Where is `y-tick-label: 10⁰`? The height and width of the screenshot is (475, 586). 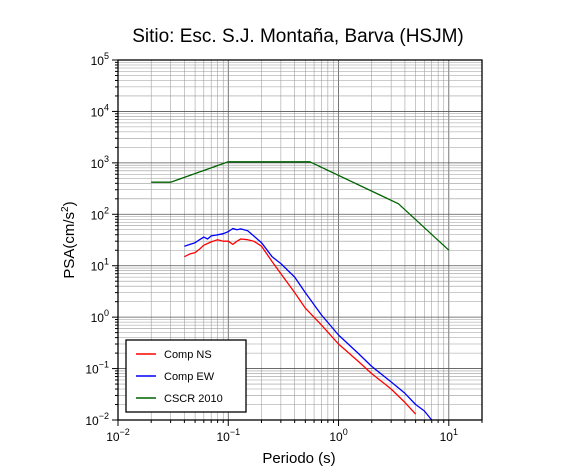 y-tick-label: 10⁰ is located at coordinates (100, 316).